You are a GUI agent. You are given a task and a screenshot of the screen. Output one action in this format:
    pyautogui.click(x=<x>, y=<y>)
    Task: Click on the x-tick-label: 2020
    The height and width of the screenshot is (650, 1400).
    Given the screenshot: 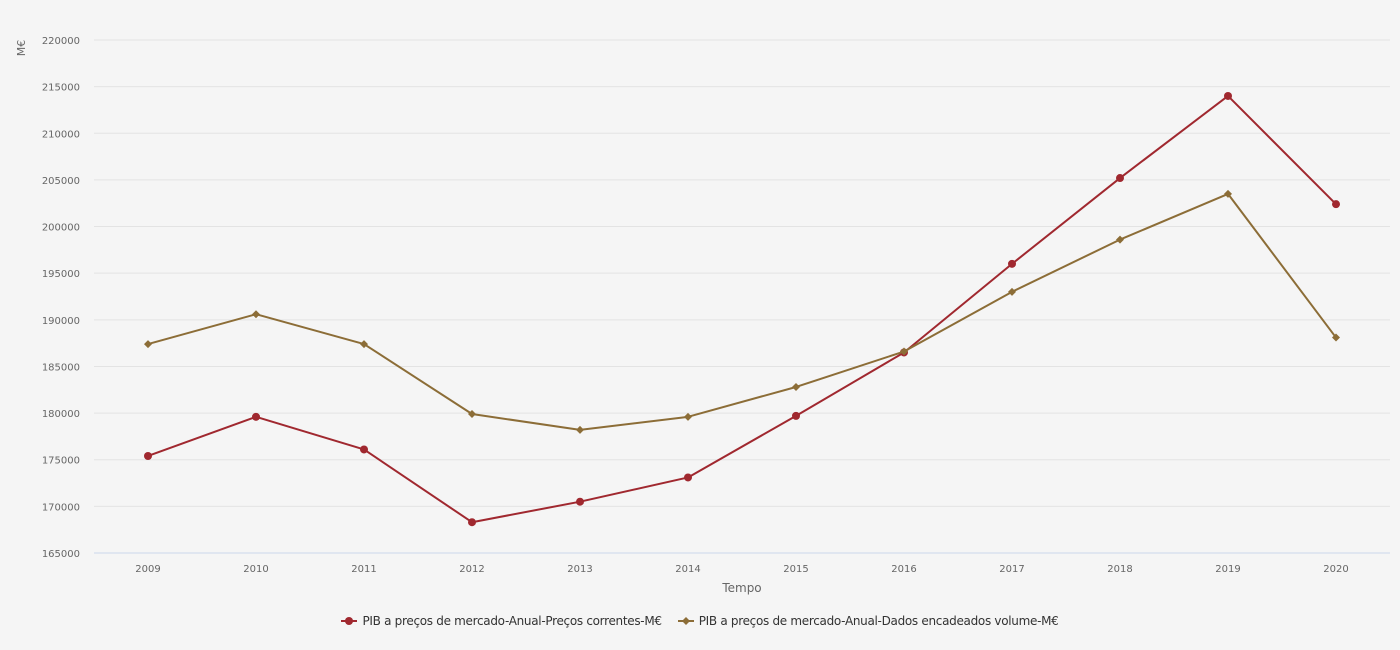 What is the action you would take?
    pyautogui.click(x=1335, y=569)
    